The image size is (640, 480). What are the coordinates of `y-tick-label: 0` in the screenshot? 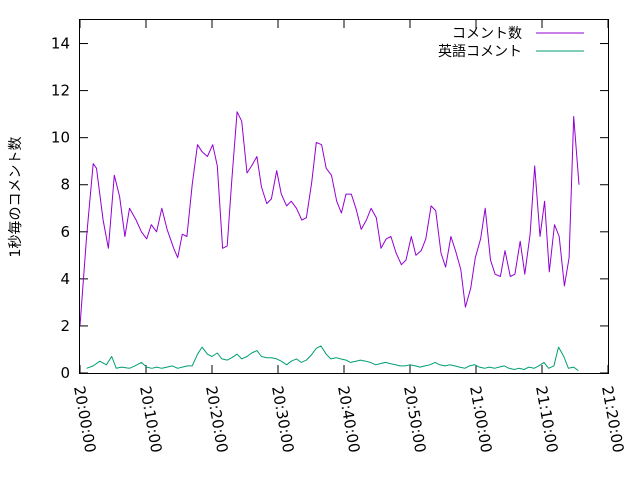 It's located at (65, 373).